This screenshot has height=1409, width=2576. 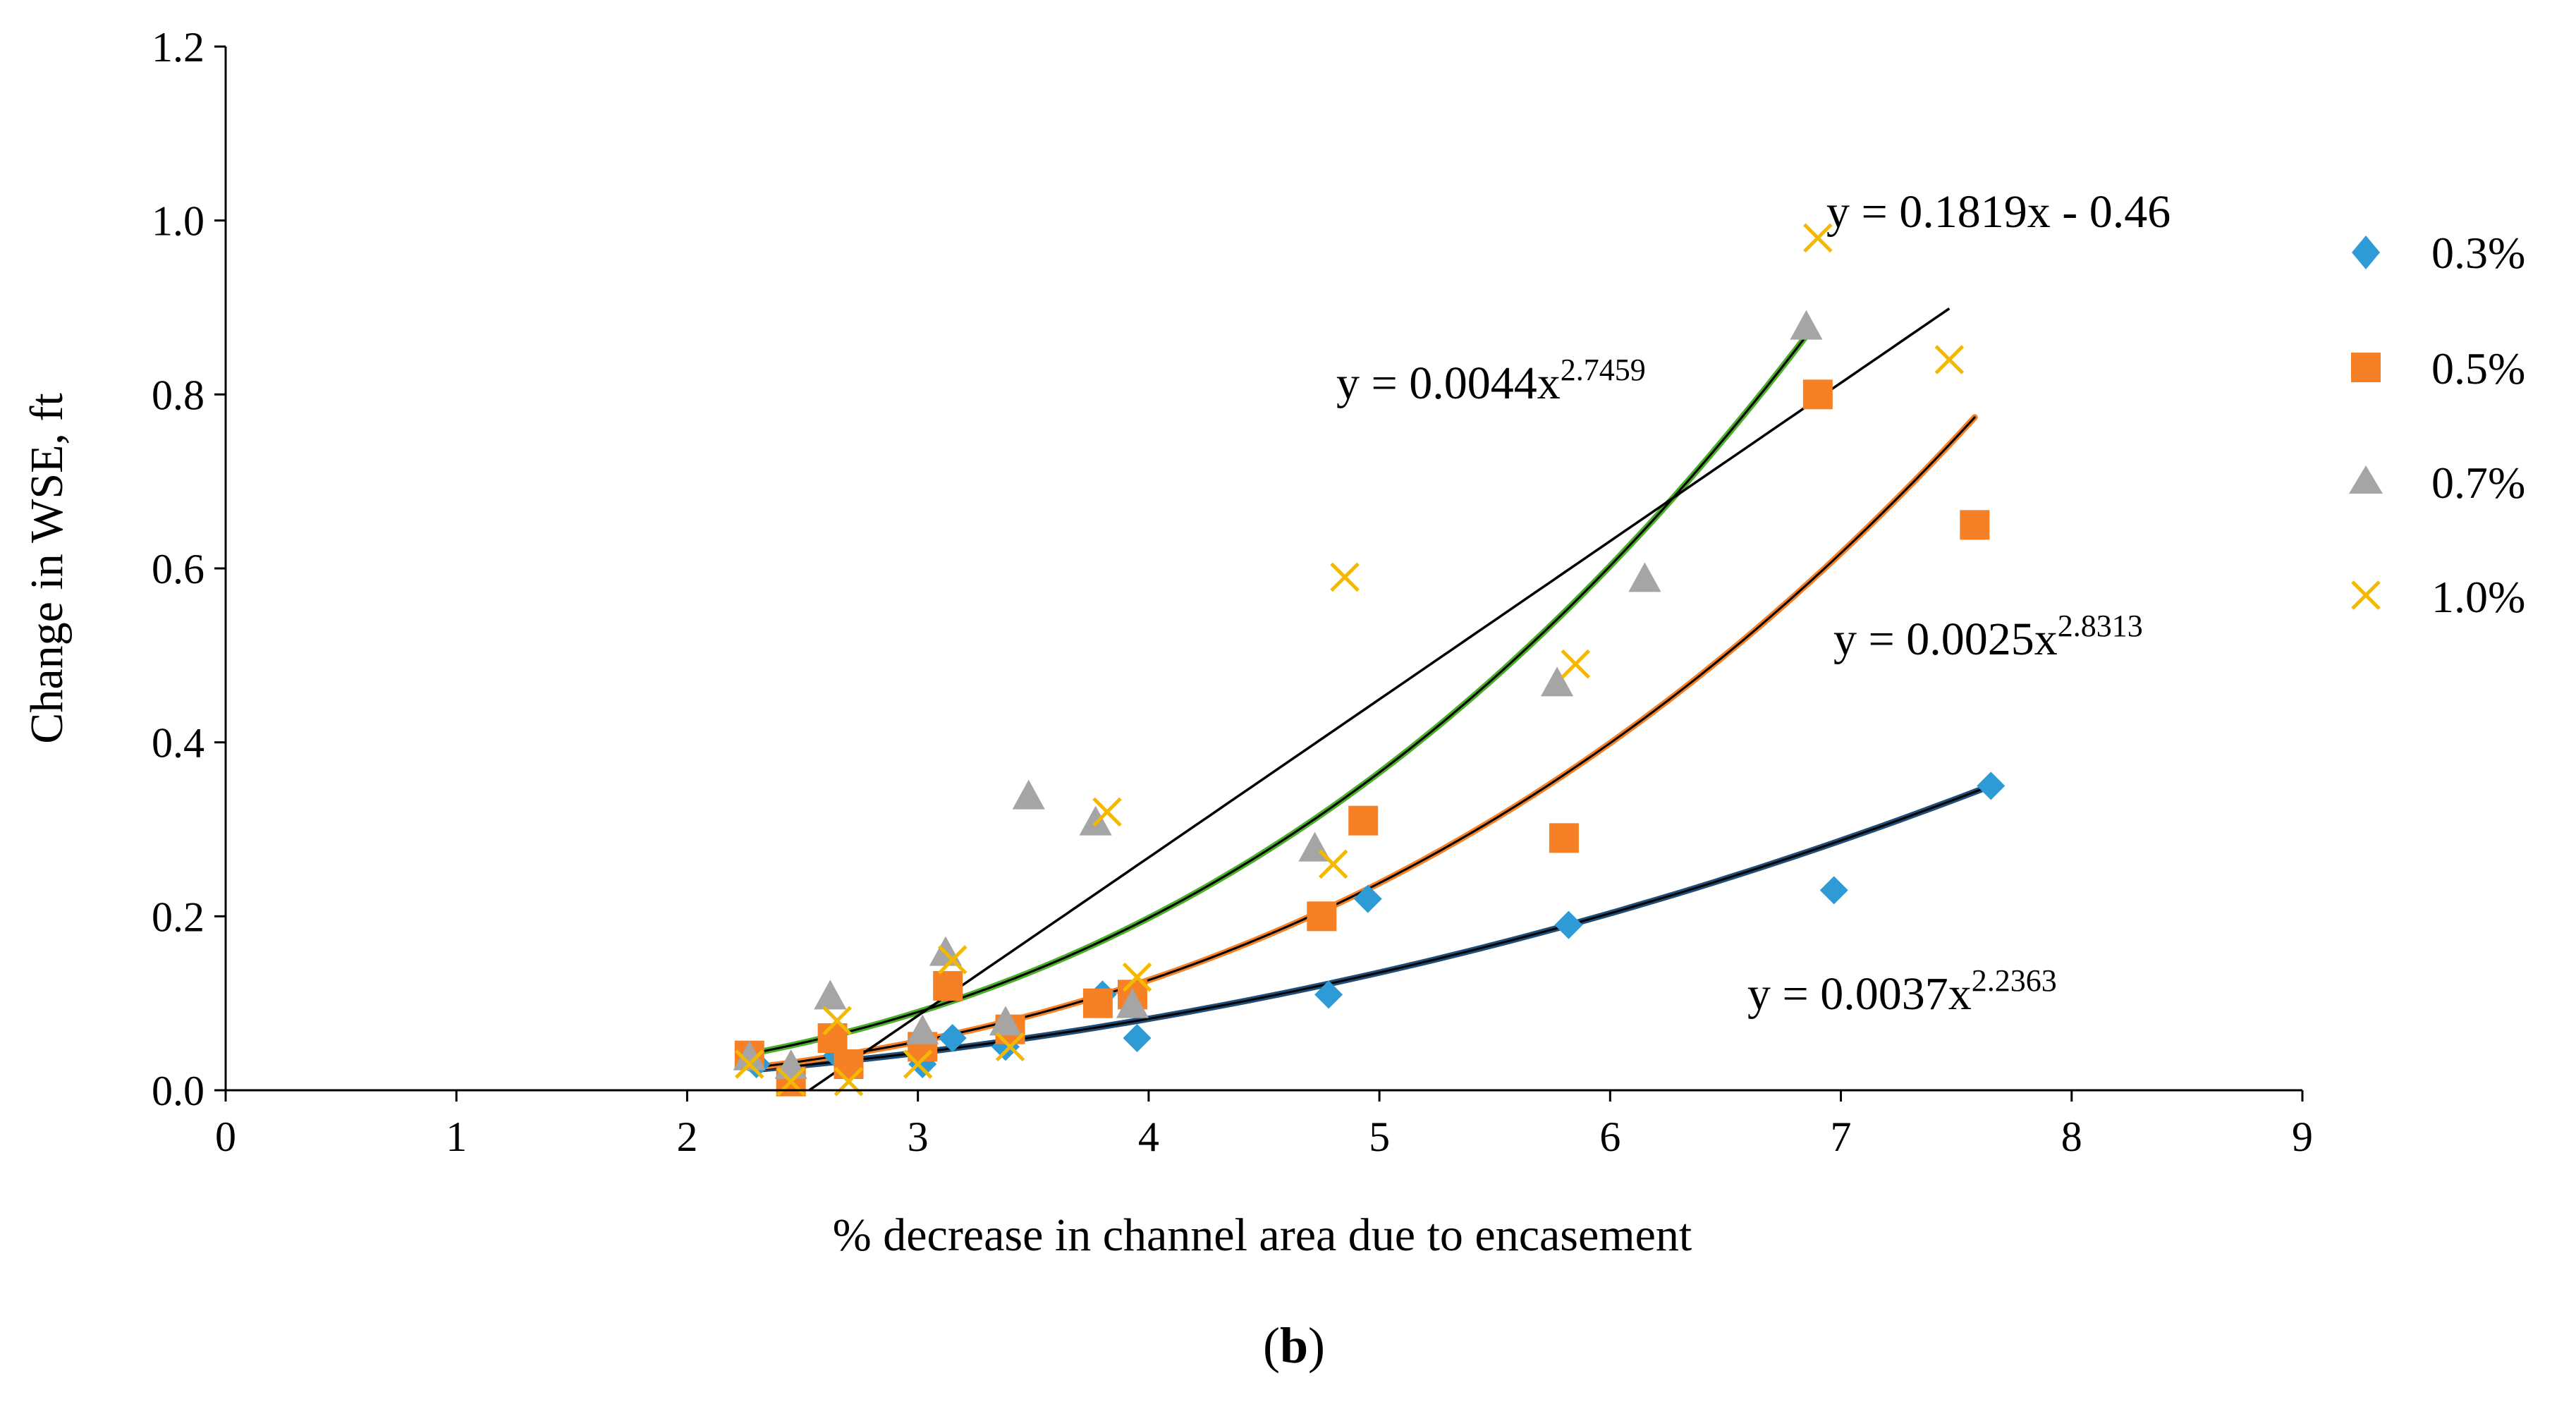 What do you see at coordinates (178, 395) in the screenshot?
I see `y-tick-label: 0.8` at bounding box center [178, 395].